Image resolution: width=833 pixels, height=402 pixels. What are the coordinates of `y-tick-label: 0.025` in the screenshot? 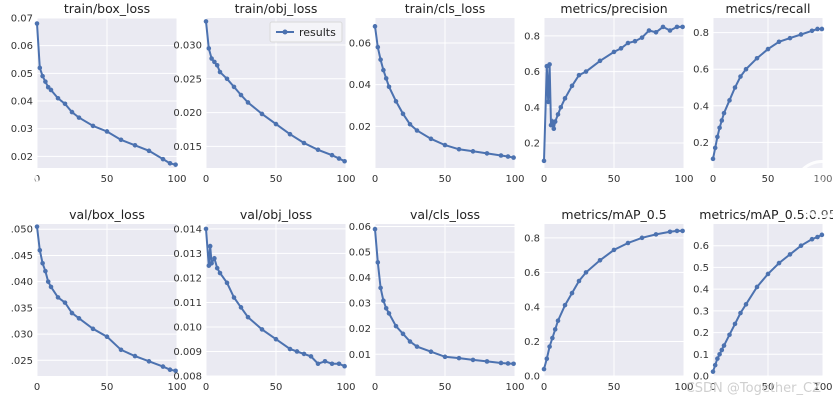 It's located at (187, 79).